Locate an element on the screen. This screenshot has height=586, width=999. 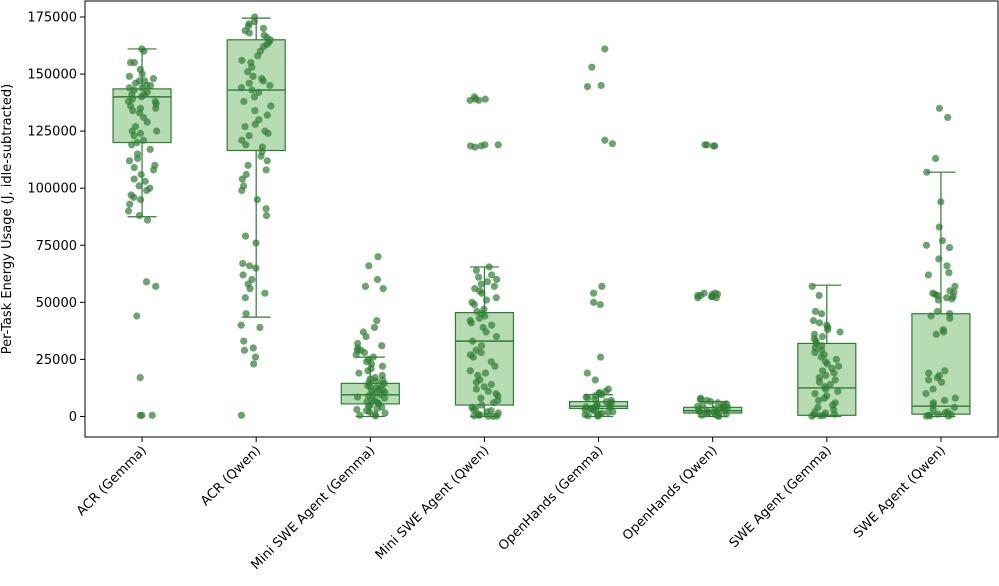
y-tick-label: 175000 is located at coordinates (52, 17).